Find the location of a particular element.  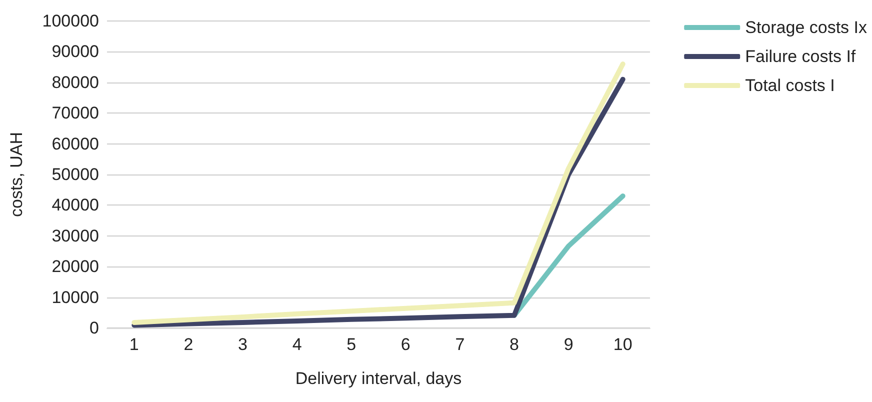

y-tick-label: 30000 is located at coordinates (75, 236).